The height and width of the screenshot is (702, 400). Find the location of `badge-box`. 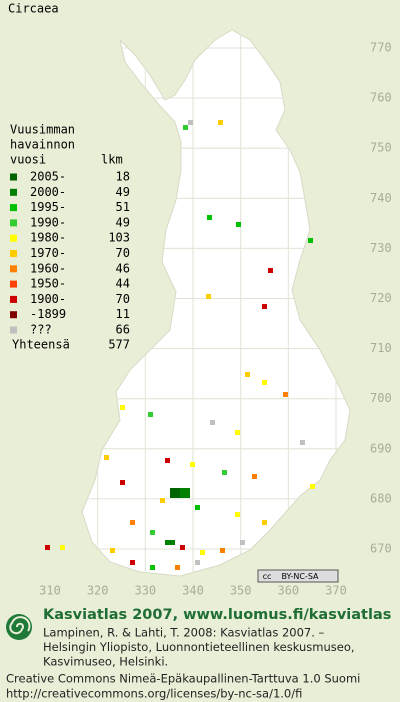

badge-box is located at coordinates (298, 576).